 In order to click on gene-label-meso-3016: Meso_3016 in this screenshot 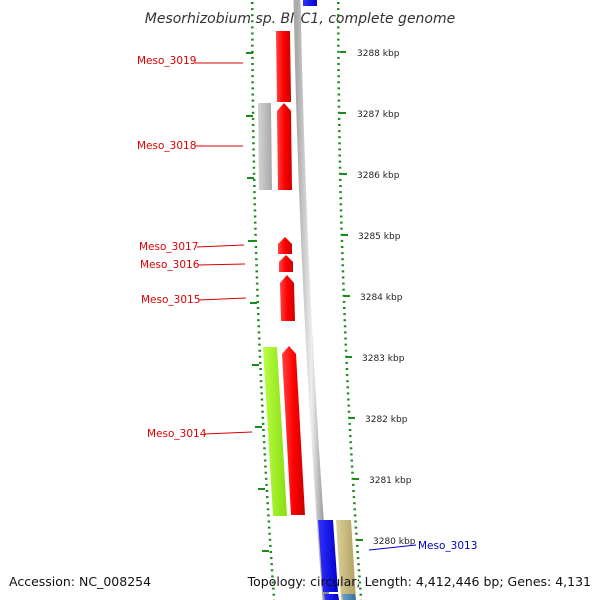, I will do `click(170, 265)`.